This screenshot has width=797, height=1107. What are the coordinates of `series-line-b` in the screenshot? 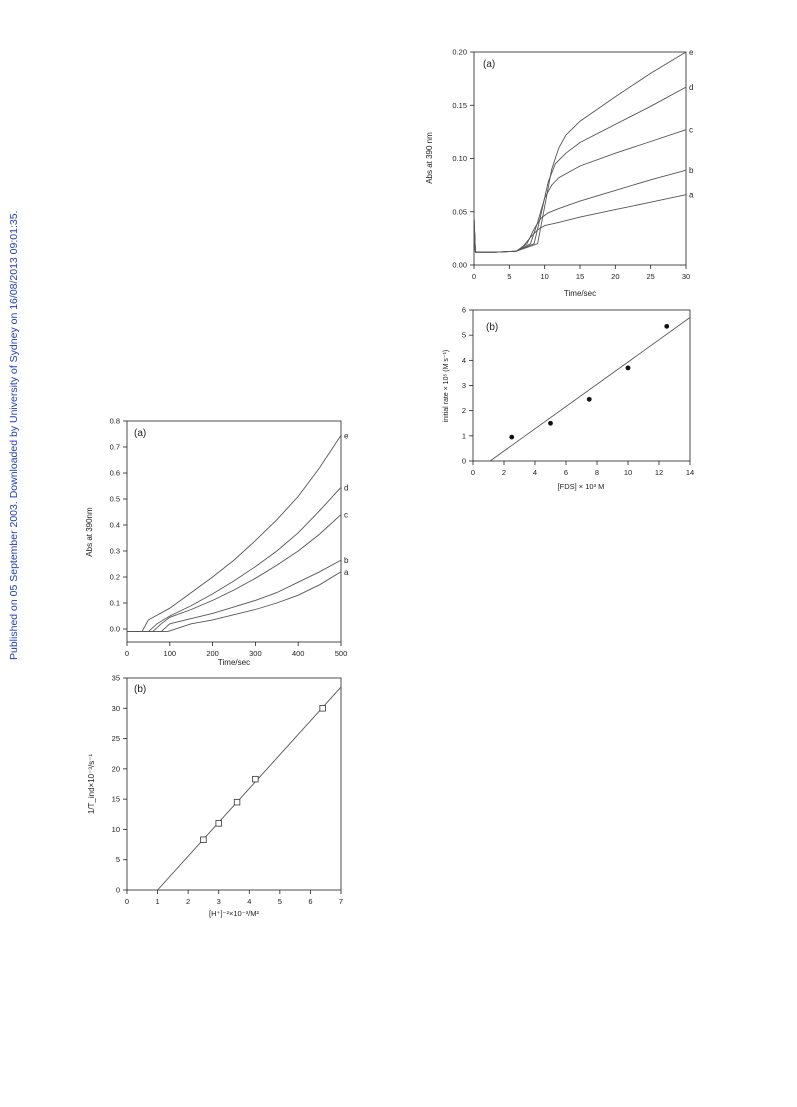 It's located at (580, 211).